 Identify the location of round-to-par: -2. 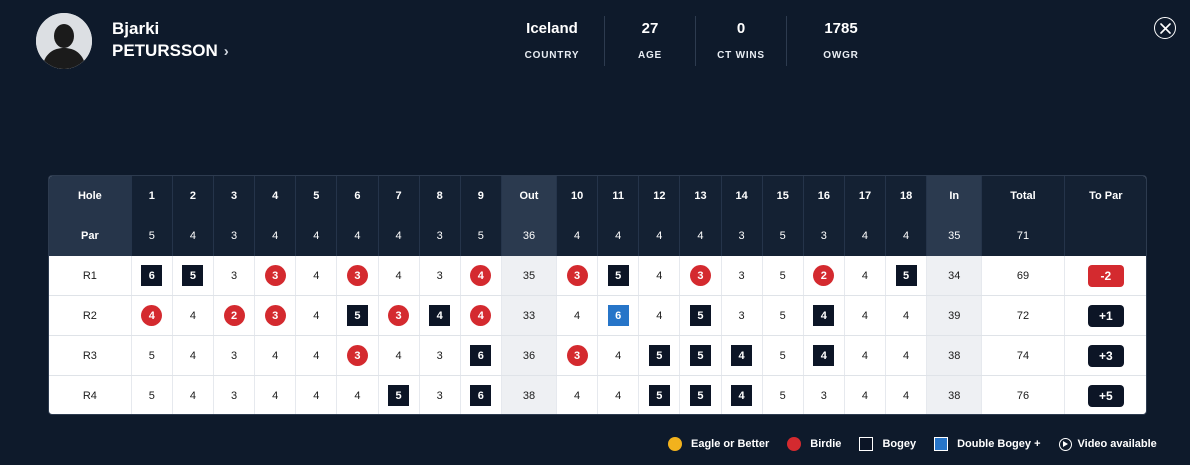
(1105, 276).